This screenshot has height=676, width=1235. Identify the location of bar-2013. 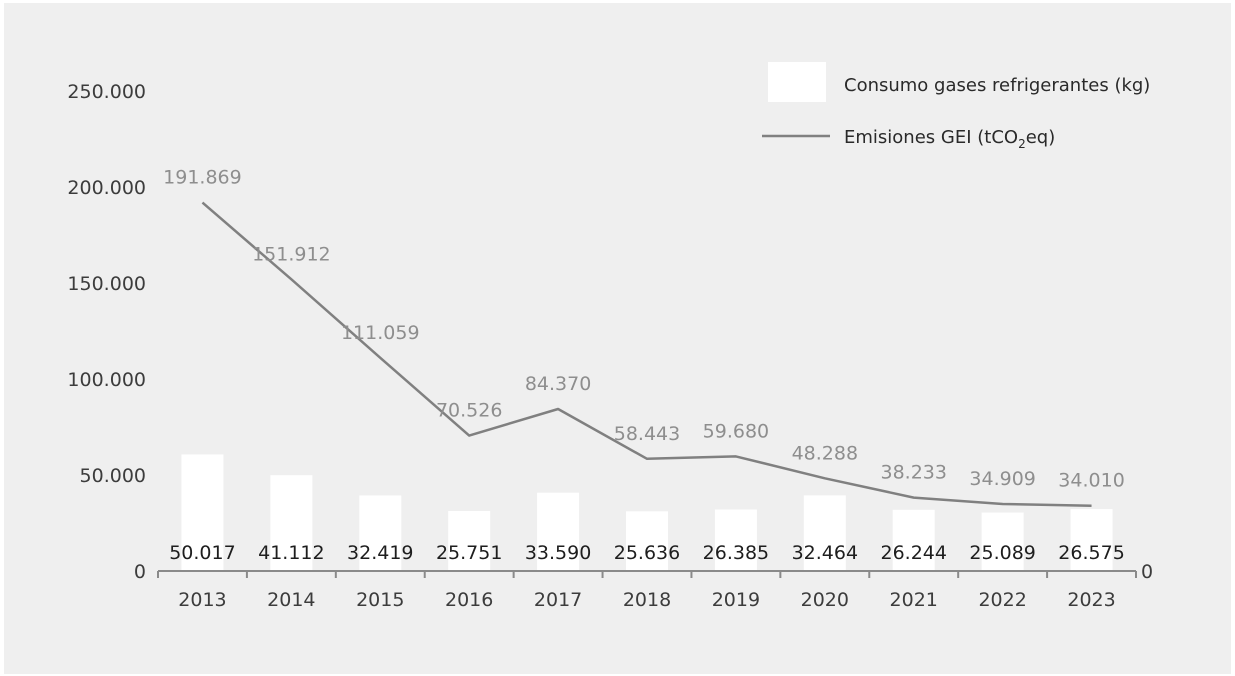
(202, 512).